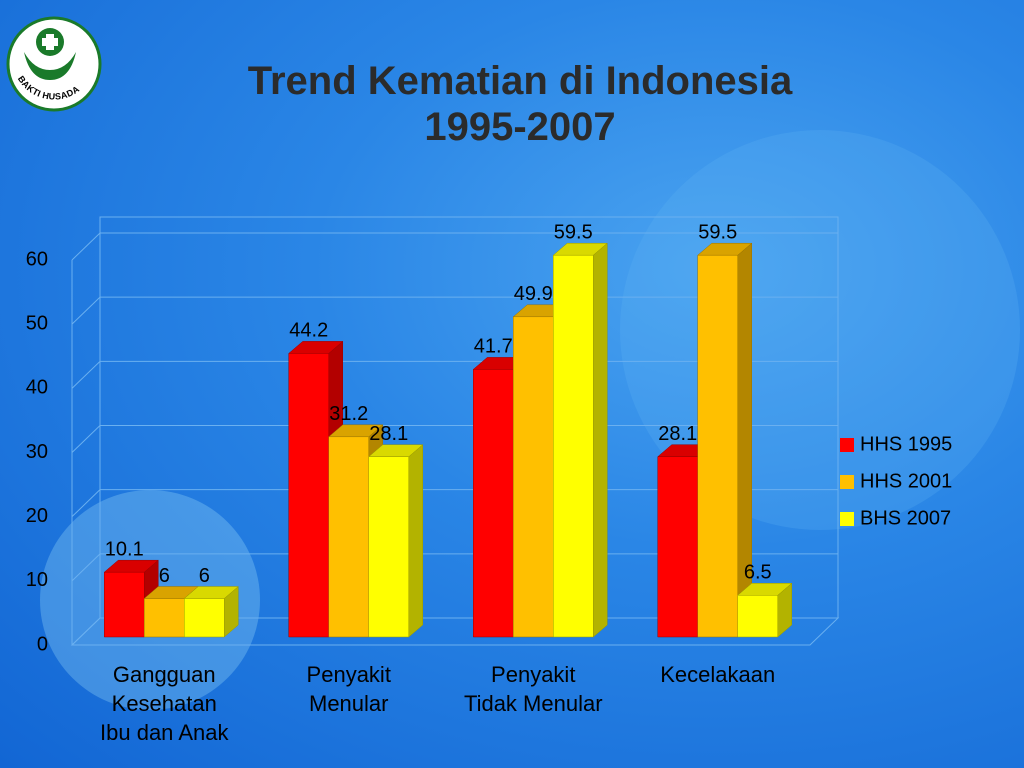 The image size is (1024, 768). What do you see at coordinates (37, 516) in the screenshot?
I see `y-tick-label: 20` at bounding box center [37, 516].